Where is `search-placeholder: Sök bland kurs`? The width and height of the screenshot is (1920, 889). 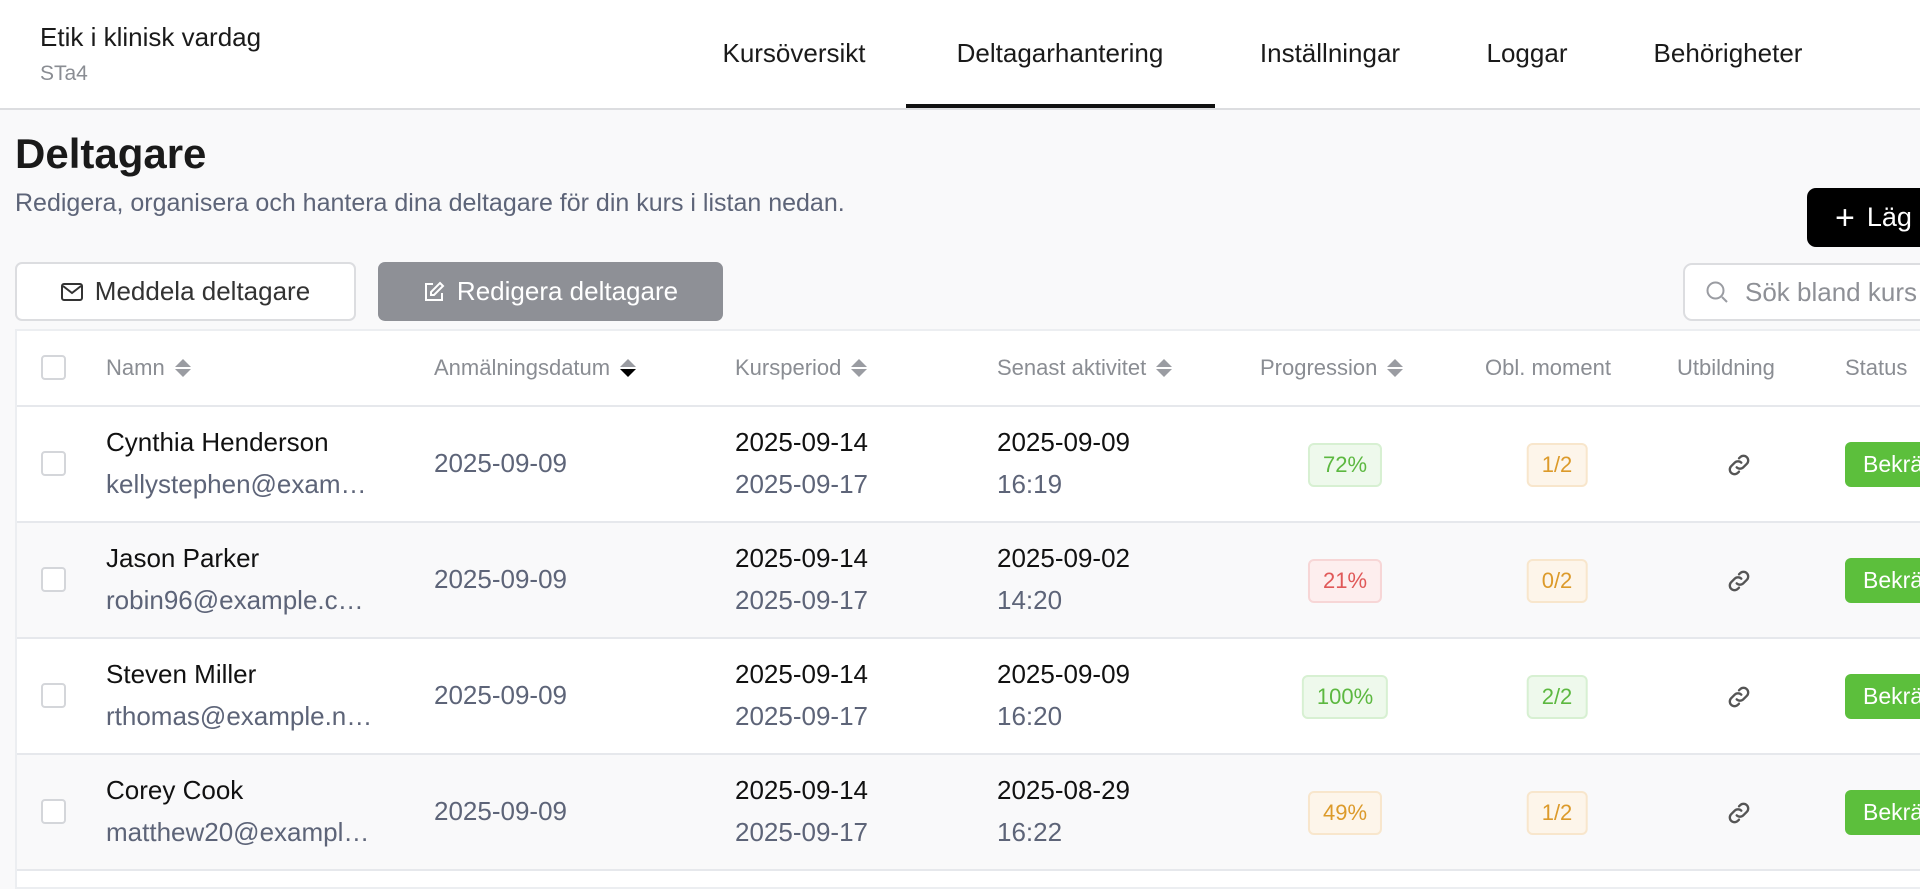
search-placeholder: Sök bland kurs is located at coordinates (1831, 291).